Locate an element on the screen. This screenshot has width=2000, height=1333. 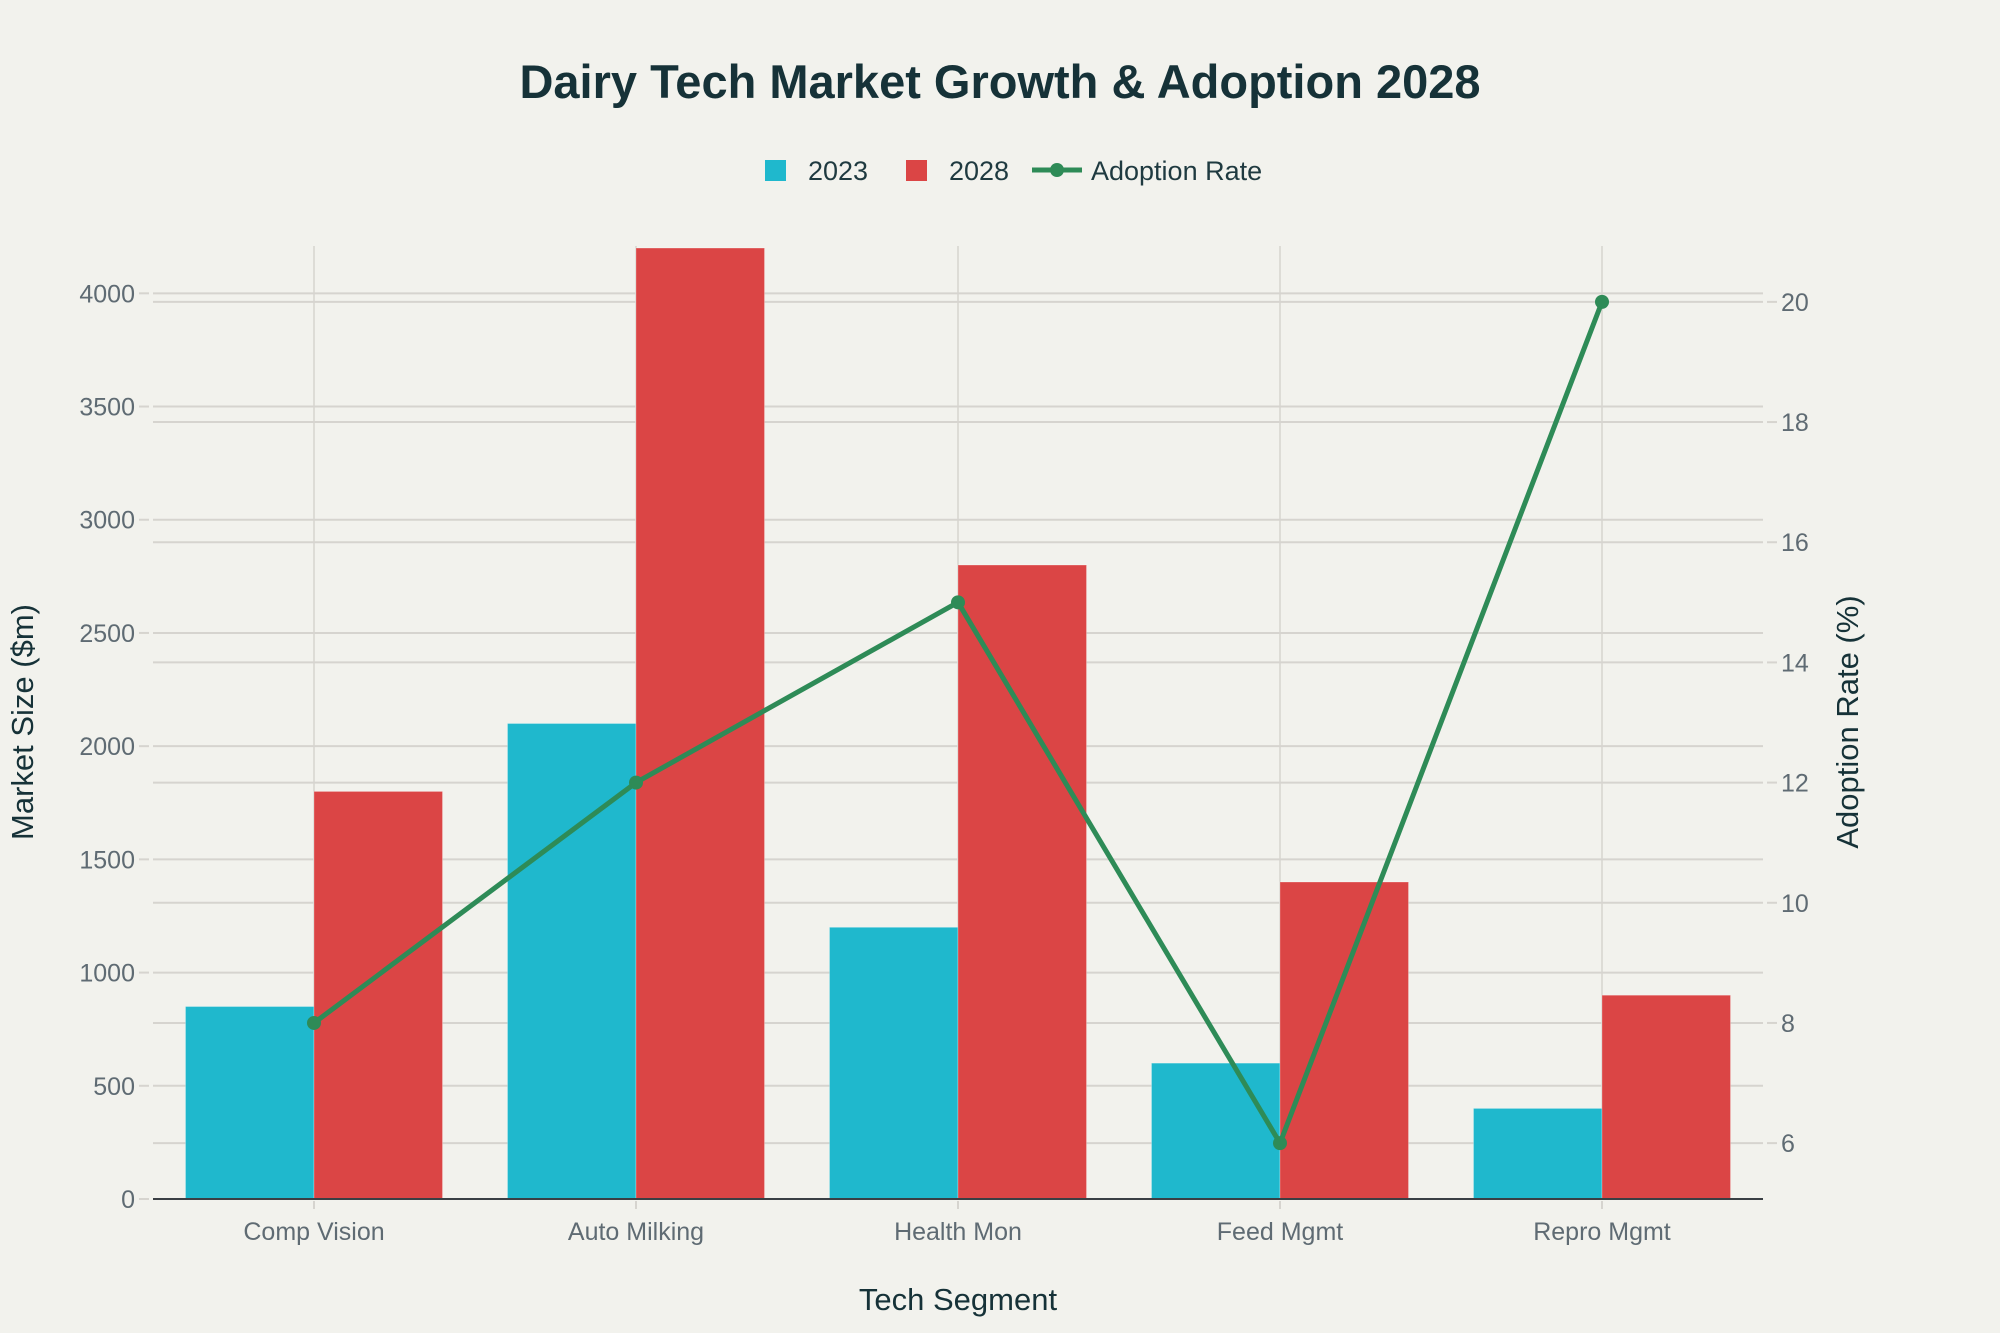
y-tick-label-left: 2000 is located at coordinates (107, 747).